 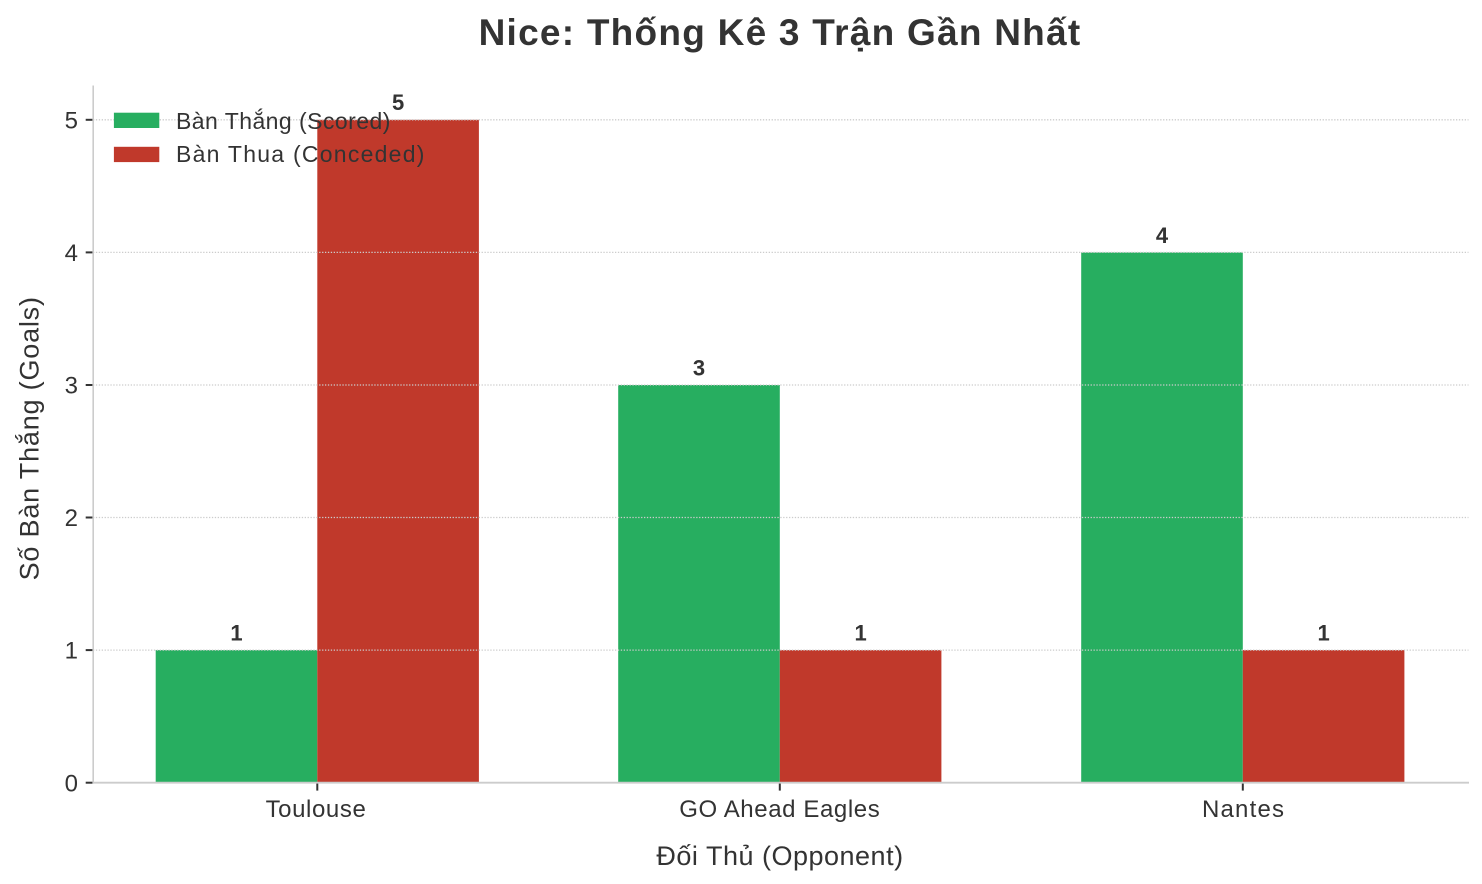 What do you see at coordinates (301, 154) in the screenshot?
I see `svg-text: Bàn Thua (Conceded)` at bounding box center [301, 154].